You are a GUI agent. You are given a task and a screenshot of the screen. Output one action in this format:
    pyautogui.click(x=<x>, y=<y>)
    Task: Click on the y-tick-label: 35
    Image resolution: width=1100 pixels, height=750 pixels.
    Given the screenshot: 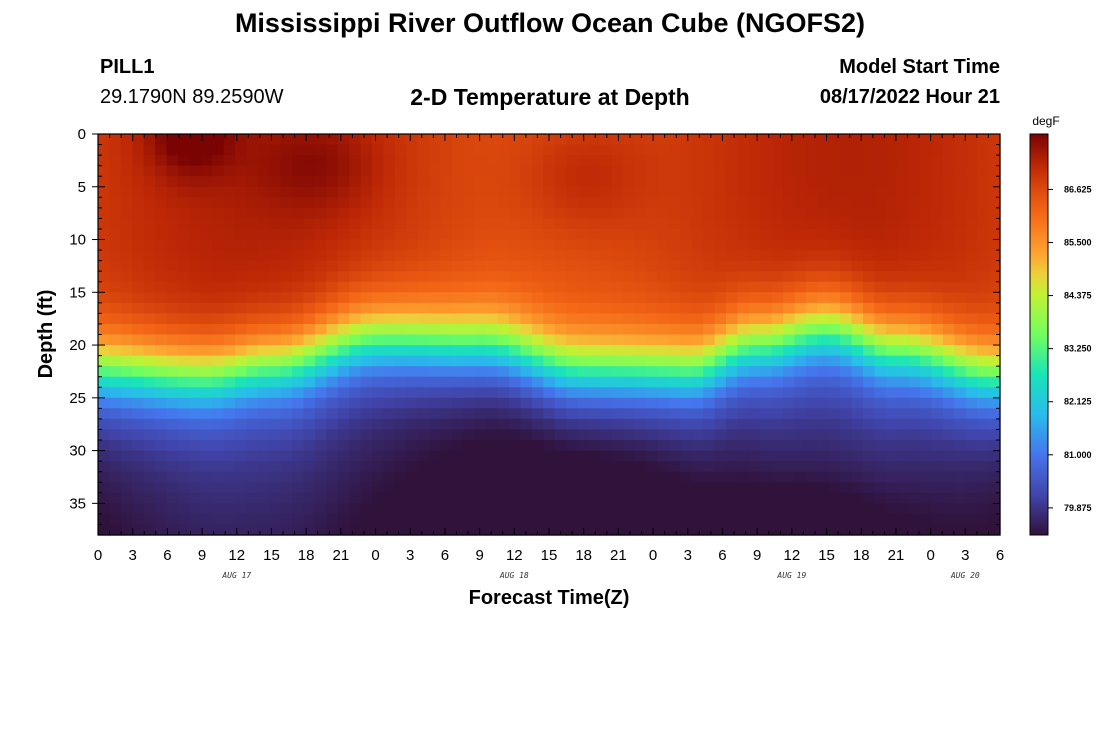 What is the action you would take?
    pyautogui.click(x=77, y=503)
    